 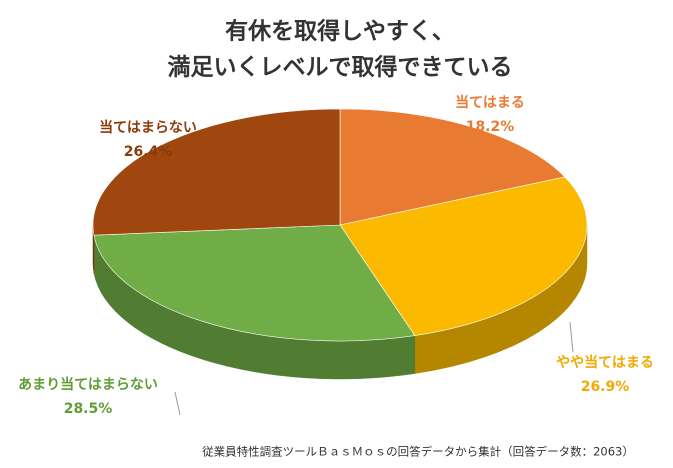 What do you see at coordinates (148, 152) in the screenshot?
I see `value-label: 26.4%` at bounding box center [148, 152].